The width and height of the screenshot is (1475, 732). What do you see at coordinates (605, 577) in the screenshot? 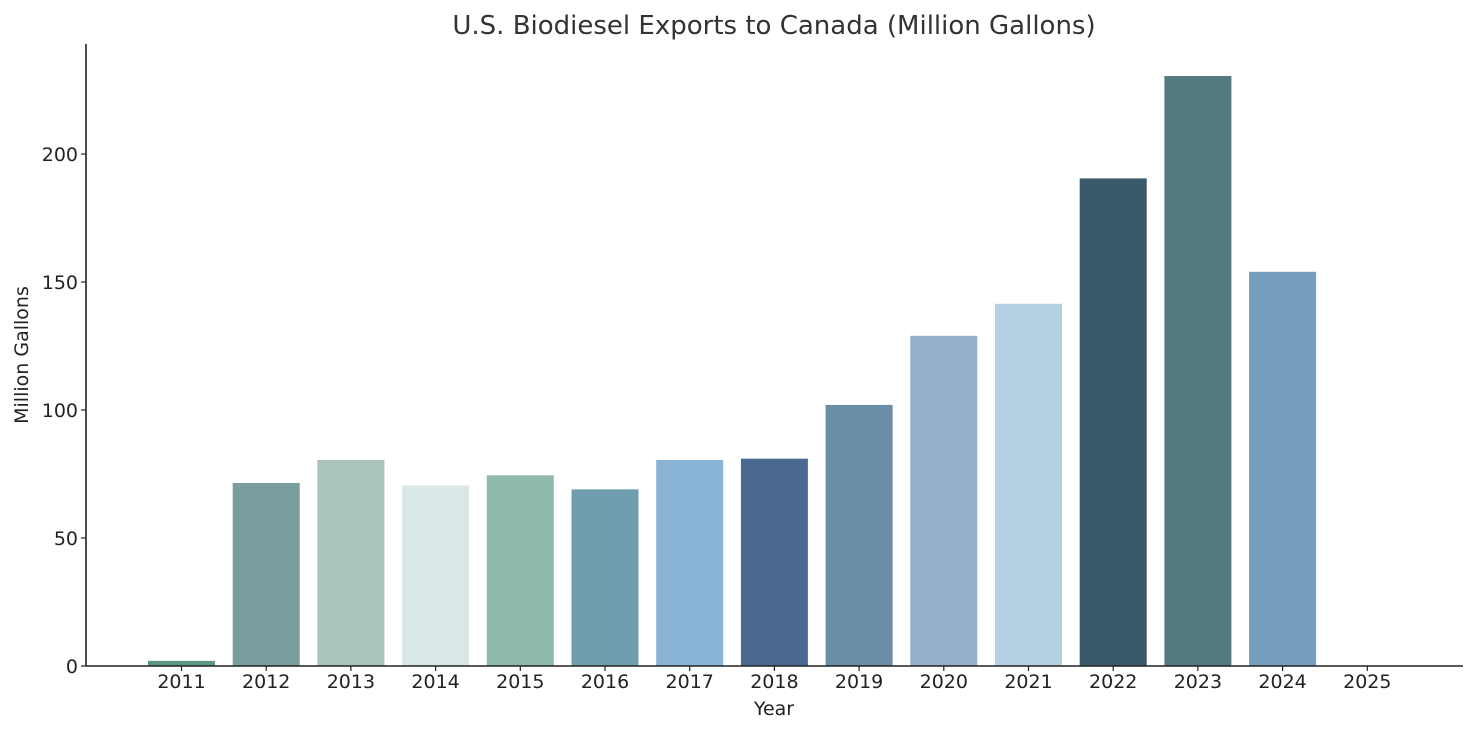
I see `bar-2016` at bounding box center [605, 577].